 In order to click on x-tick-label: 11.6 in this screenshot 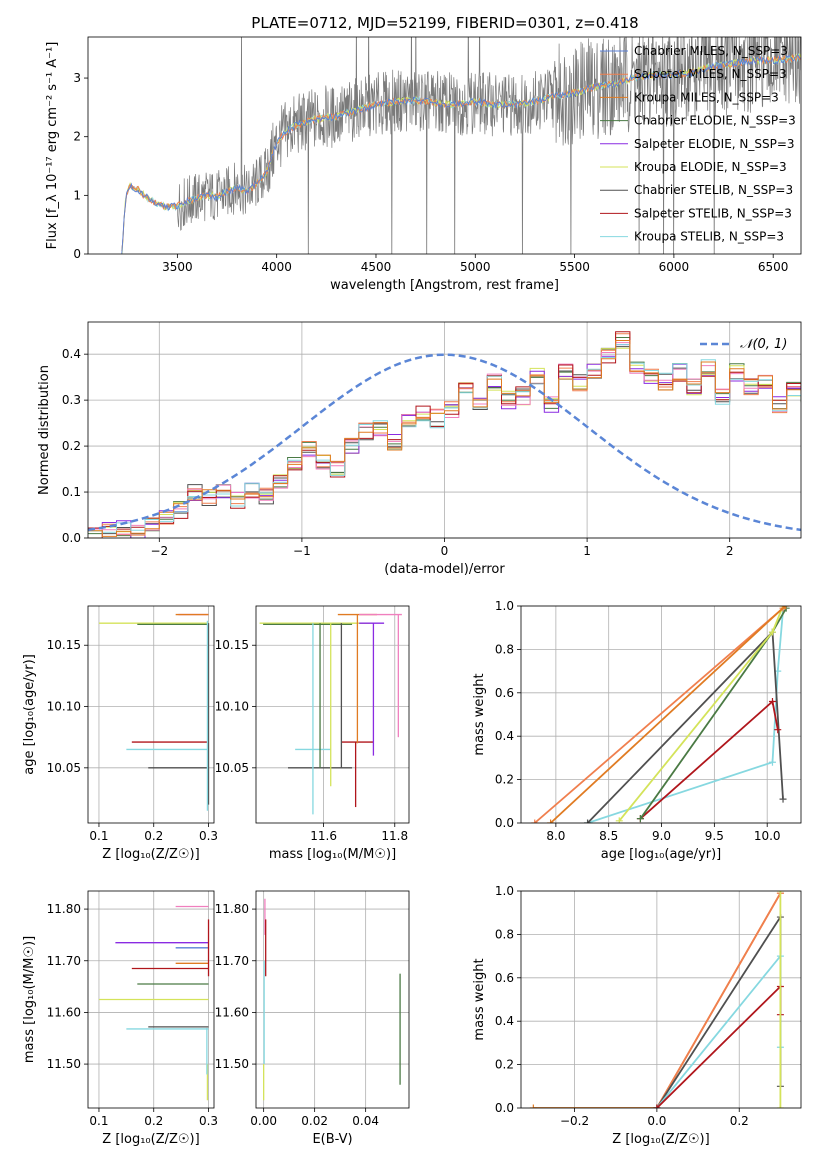, I will do `click(323, 836)`.